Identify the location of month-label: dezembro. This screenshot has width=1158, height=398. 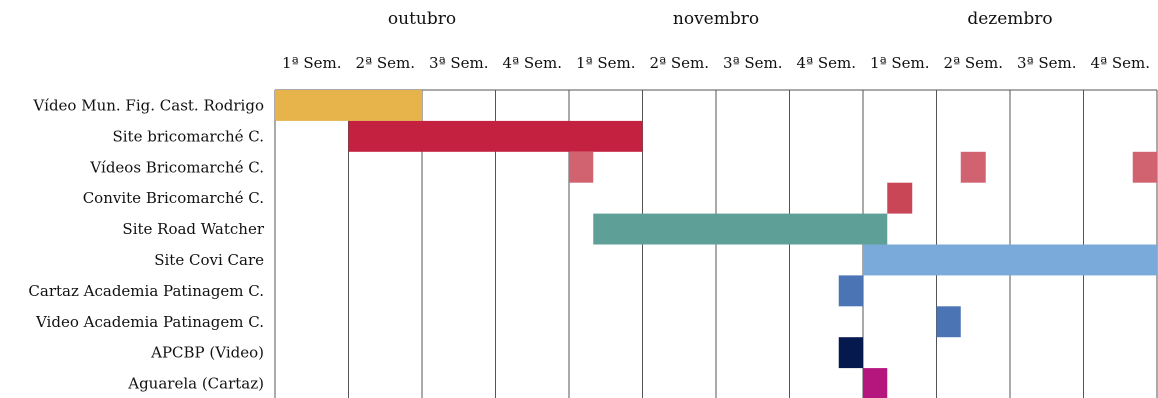
(1009, 19).